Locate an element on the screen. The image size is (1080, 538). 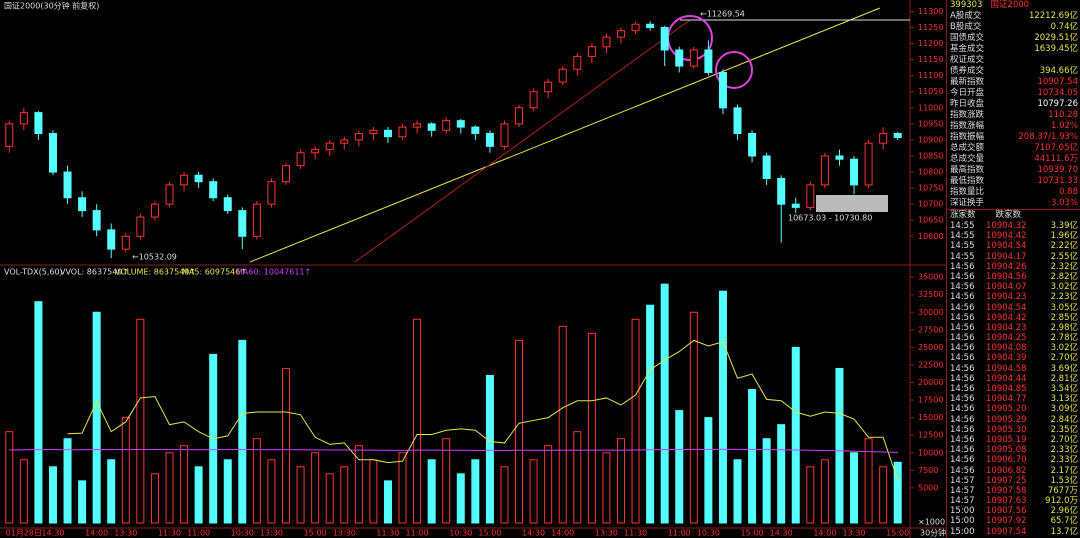
tick-cell: 10904.77 is located at coordinates (1006, 399).